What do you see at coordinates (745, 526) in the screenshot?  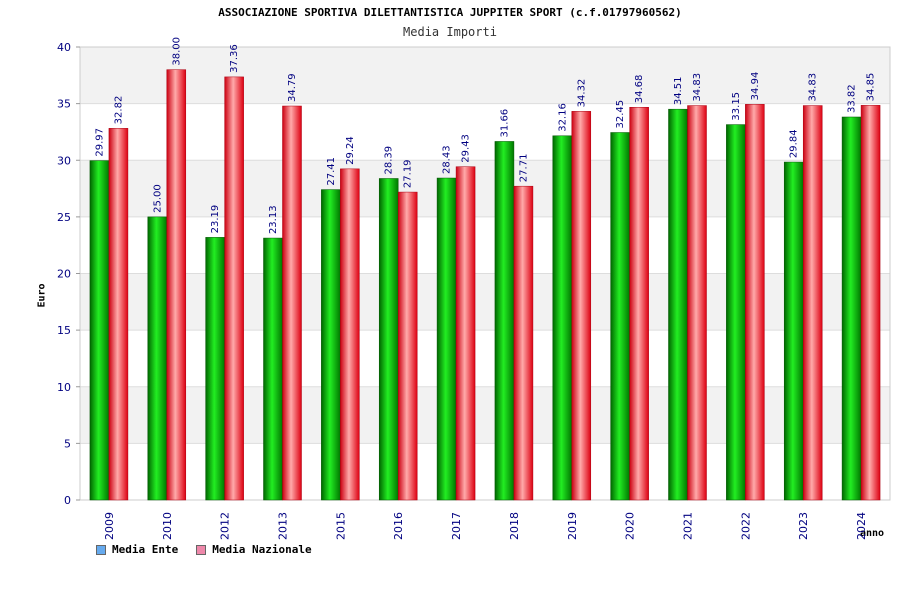 I see `x-tick-label: 2022` at bounding box center [745, 526].